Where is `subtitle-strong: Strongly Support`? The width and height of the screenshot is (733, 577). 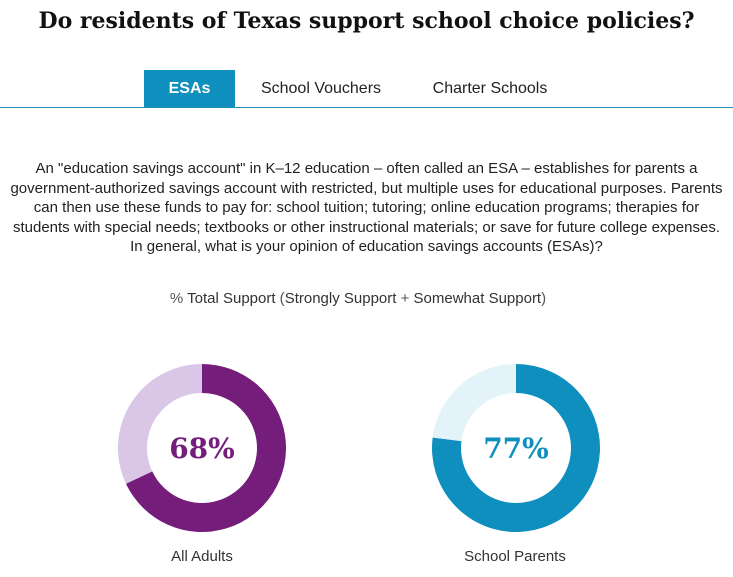
subtitle-strong: Strongly Support is located at coordinates (340, 298).